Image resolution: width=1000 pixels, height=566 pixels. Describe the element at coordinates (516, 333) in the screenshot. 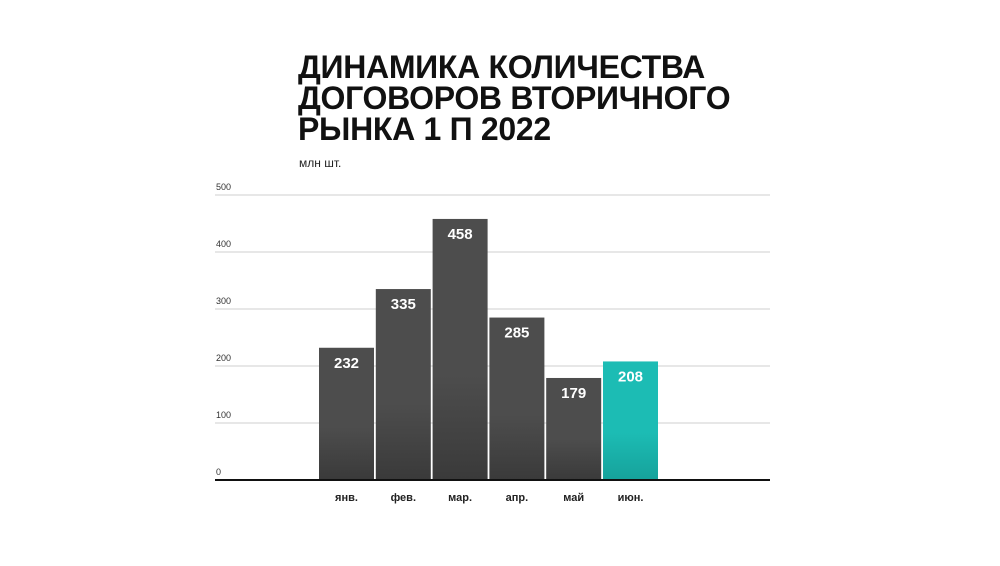

I see `bar-value-label: 285` at that location.